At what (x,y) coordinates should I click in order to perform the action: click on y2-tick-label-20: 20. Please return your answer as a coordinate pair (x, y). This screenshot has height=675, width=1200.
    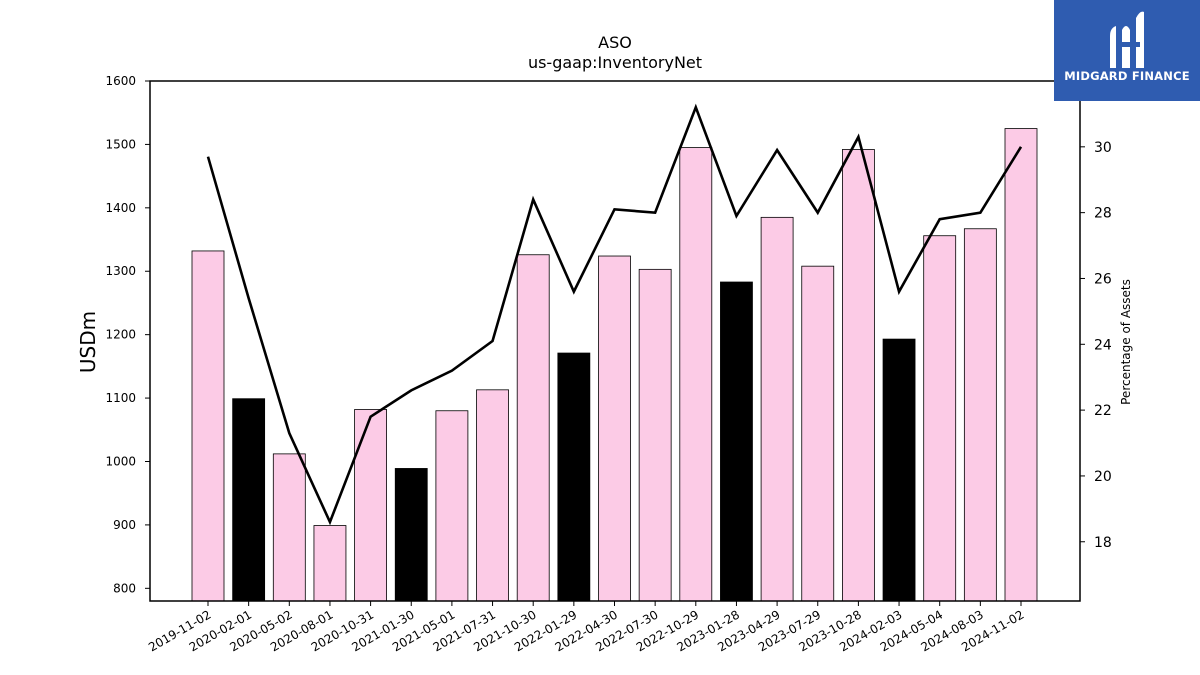
    Looking at the image, I should click on (1103, 477).